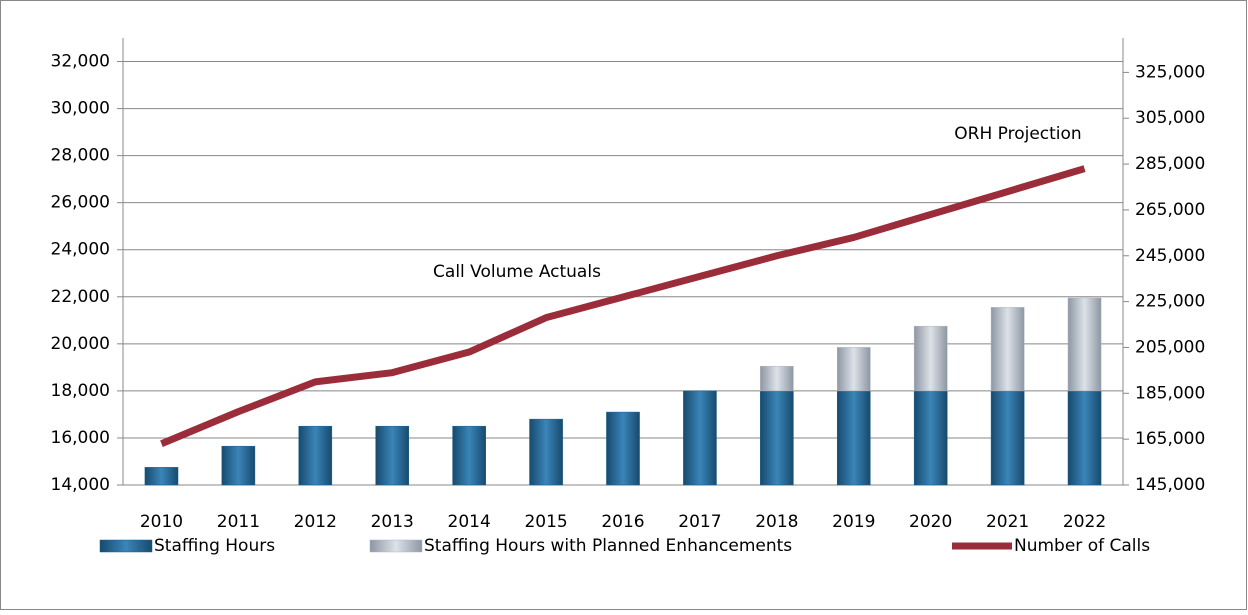  I want to click on x-tick-label: 2017, so click(699, 522).